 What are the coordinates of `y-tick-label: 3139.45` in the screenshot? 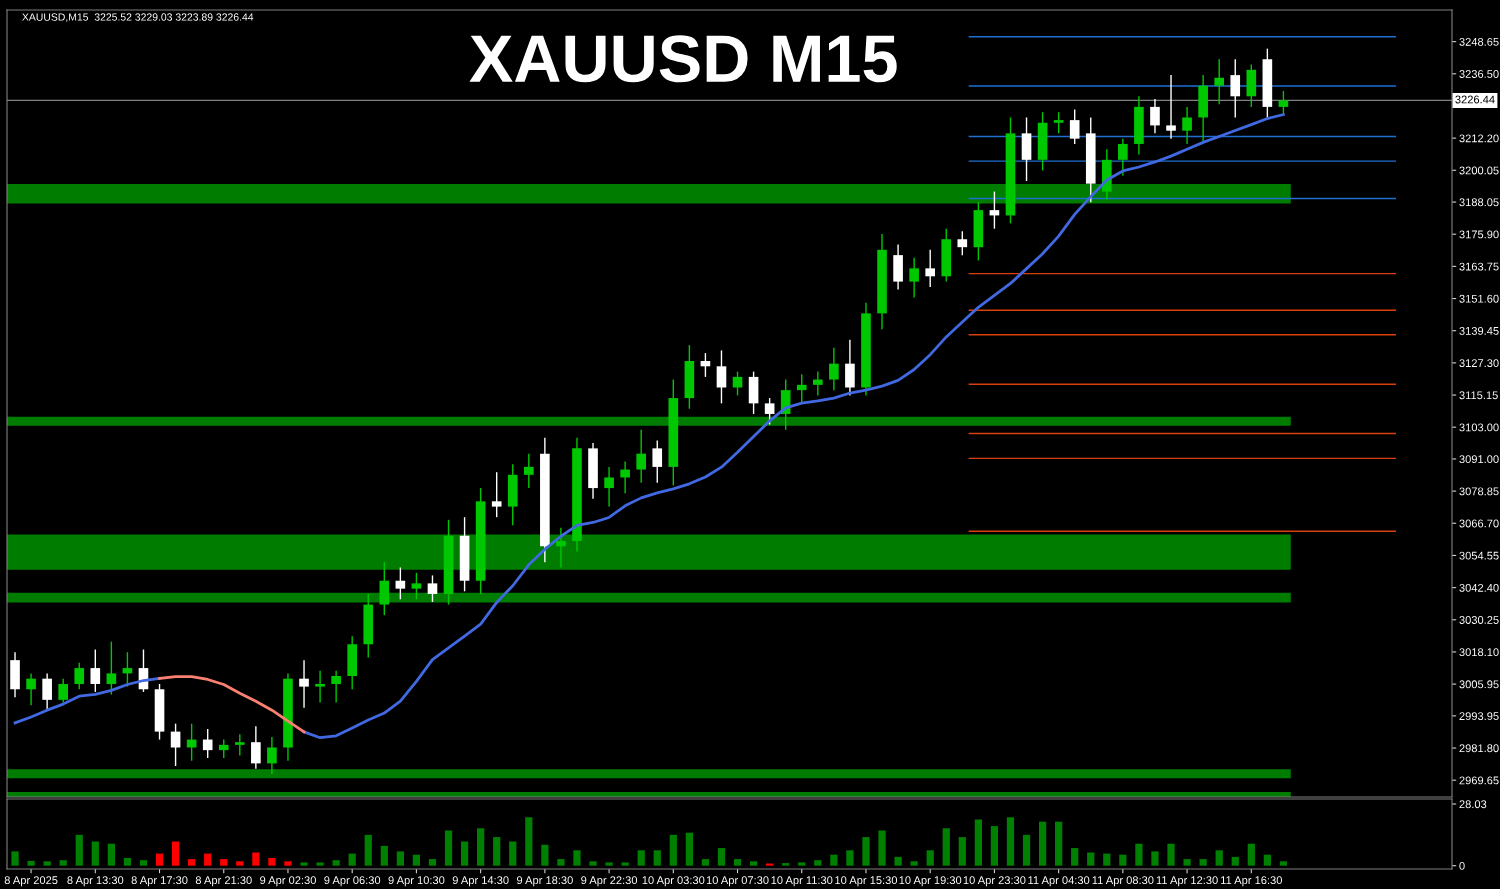 It's located at (1479, 330).